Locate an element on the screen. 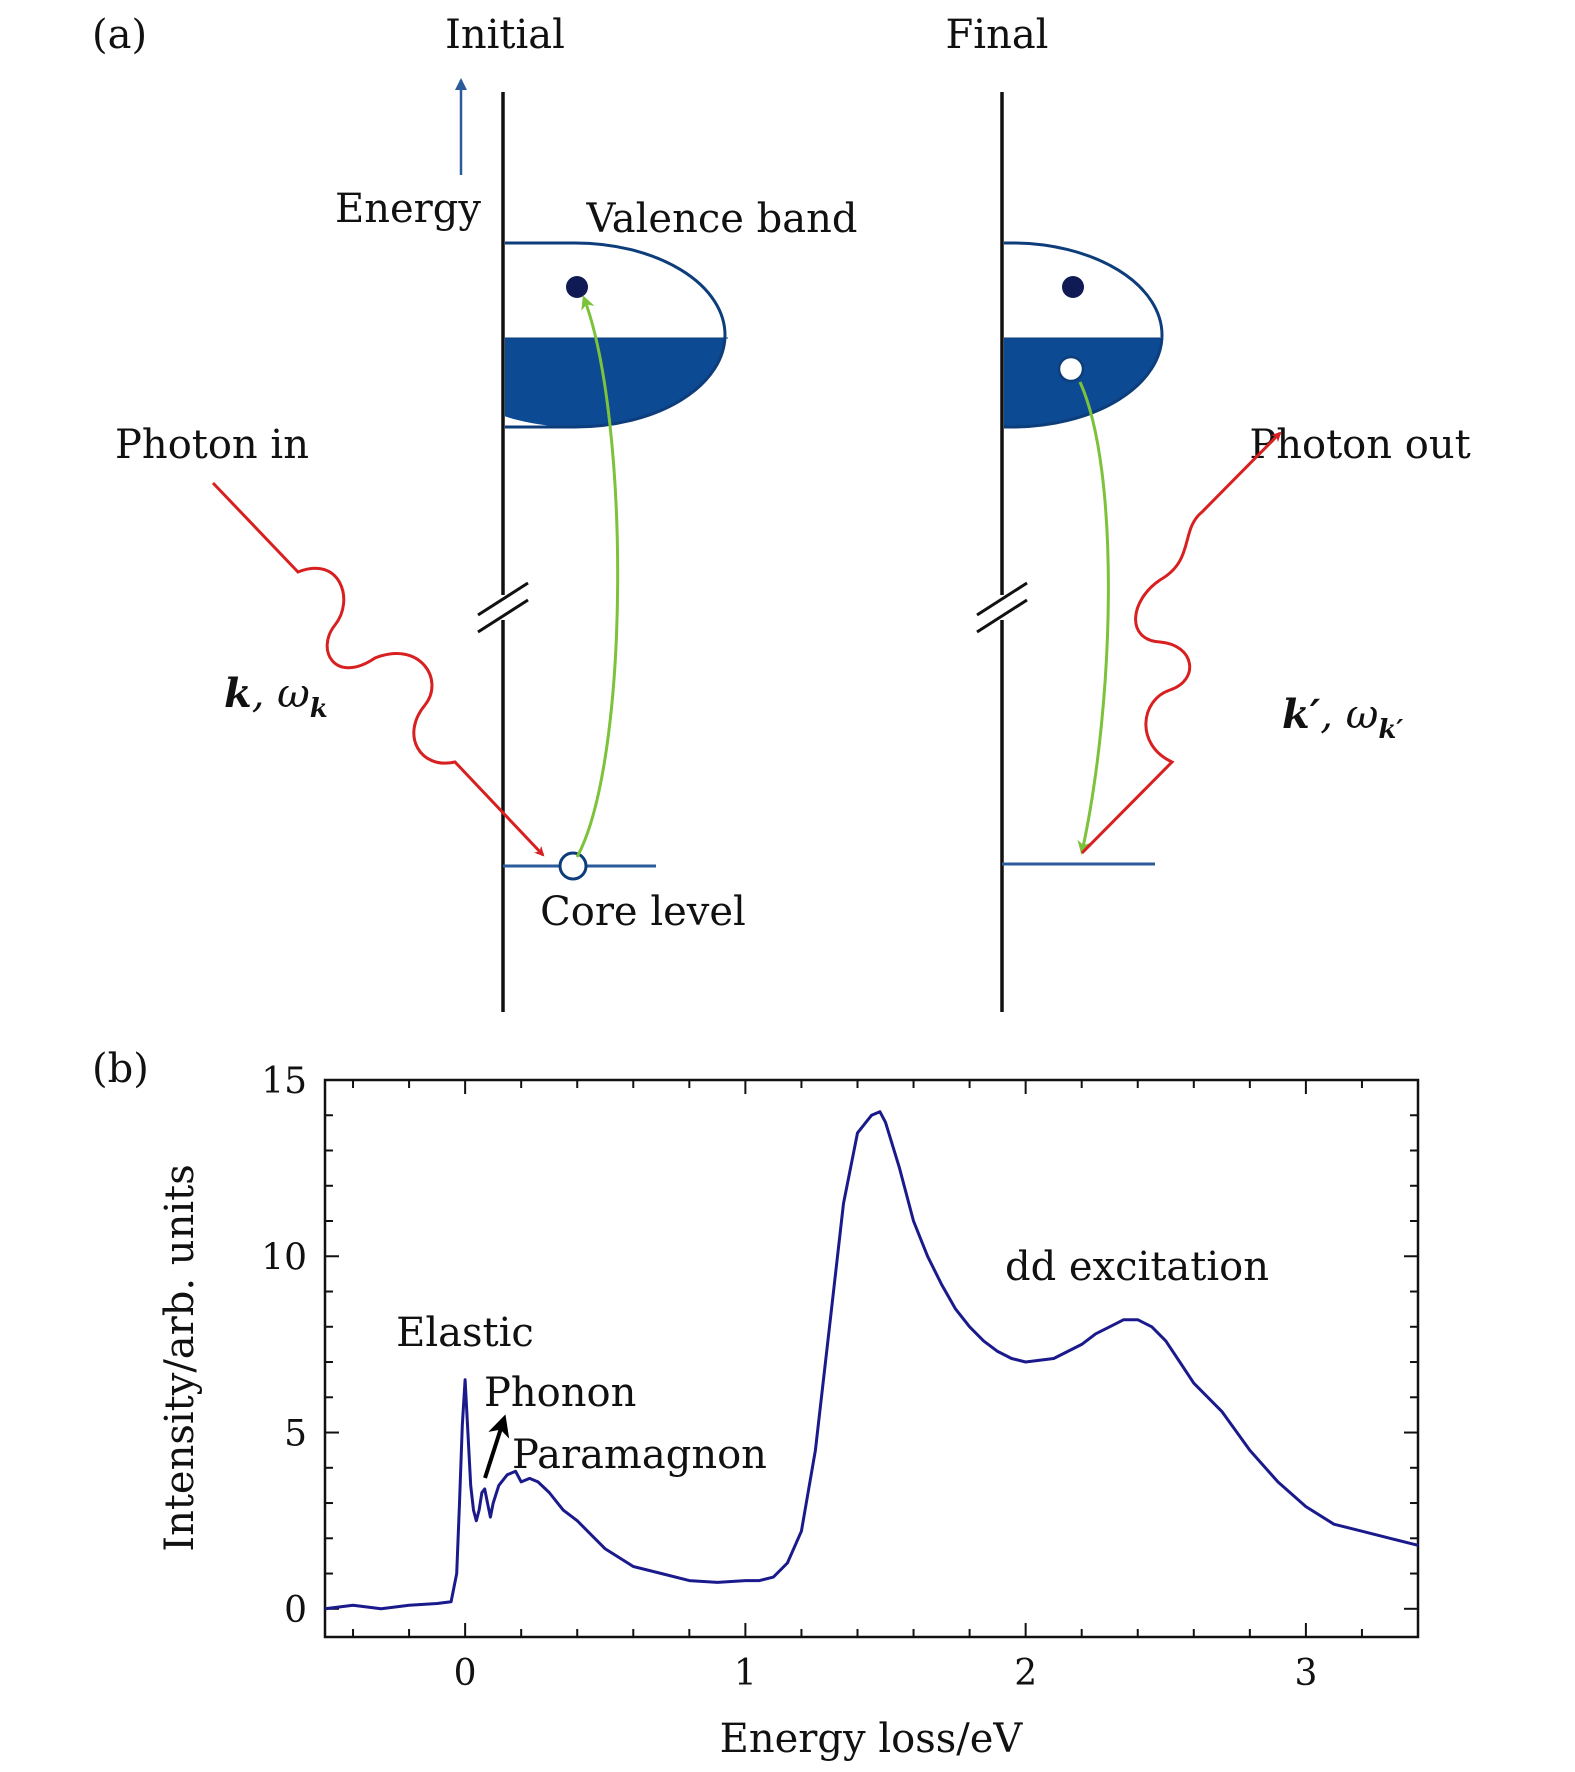  panel-a-label: (a) is located at coordinates (119, 35).